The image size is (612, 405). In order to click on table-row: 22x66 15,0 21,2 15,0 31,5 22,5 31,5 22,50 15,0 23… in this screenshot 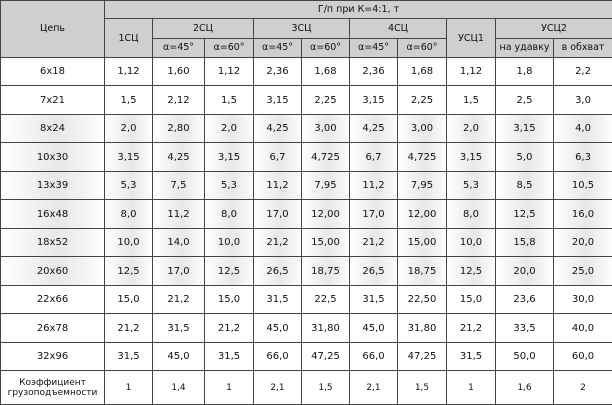, I will do `click(306, 299)`.